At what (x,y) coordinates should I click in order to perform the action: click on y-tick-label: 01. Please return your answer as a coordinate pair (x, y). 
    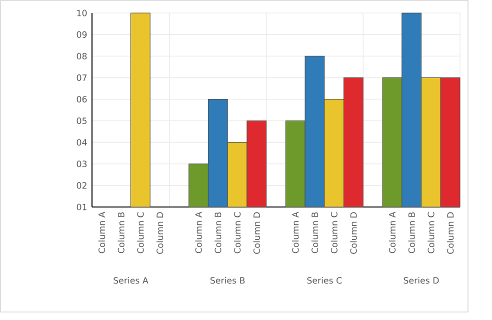
    Looking at the image, I should click on (81, 207).